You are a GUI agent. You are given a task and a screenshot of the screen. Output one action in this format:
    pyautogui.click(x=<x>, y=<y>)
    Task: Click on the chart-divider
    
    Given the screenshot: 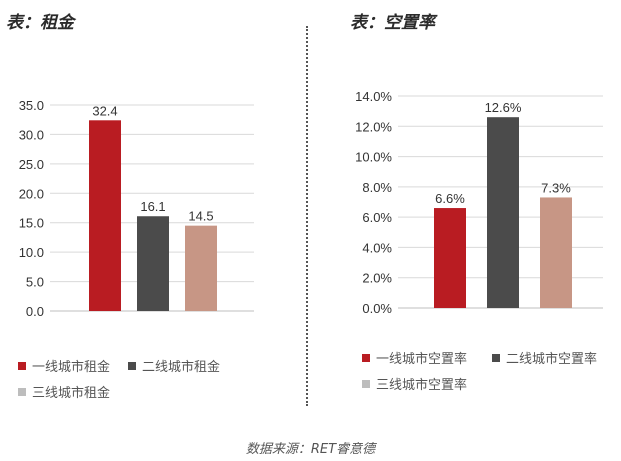 What is the action you would take?
    pyautogui.click(x=307, y=216)
    